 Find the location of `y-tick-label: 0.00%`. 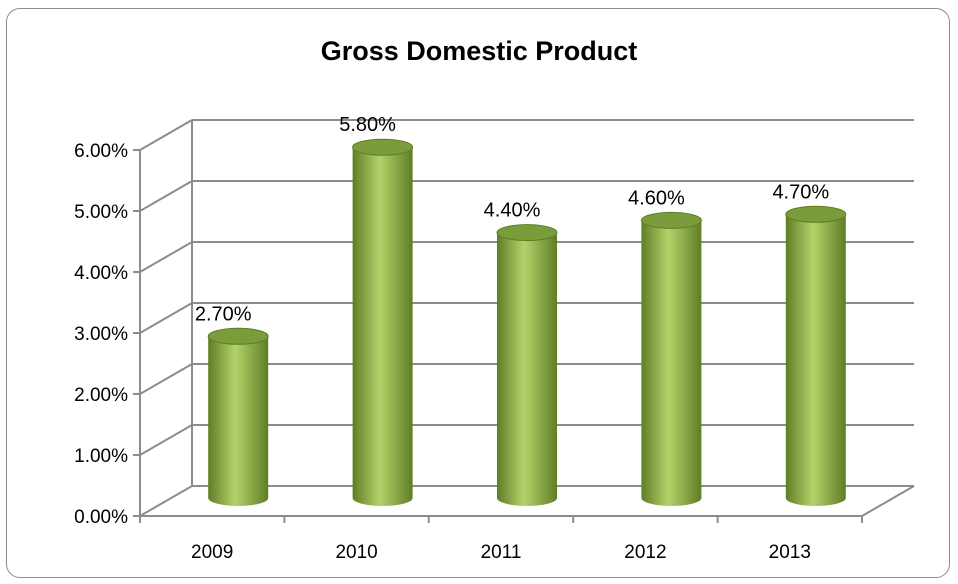

y-tick-label: 0.00% is located at coordinates (101, 517).